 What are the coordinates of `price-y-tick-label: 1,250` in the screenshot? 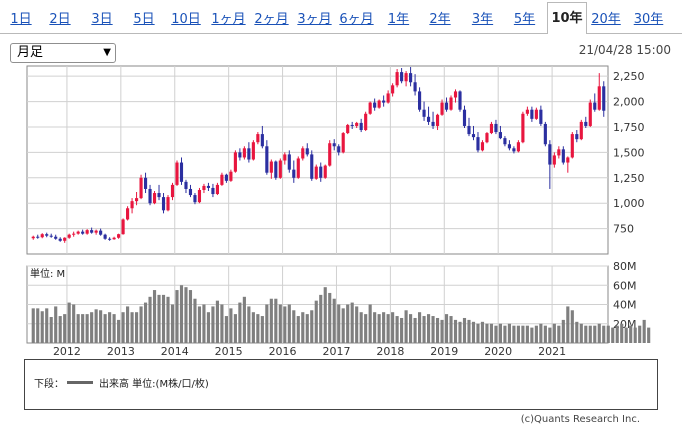 It's located at (629, 178).